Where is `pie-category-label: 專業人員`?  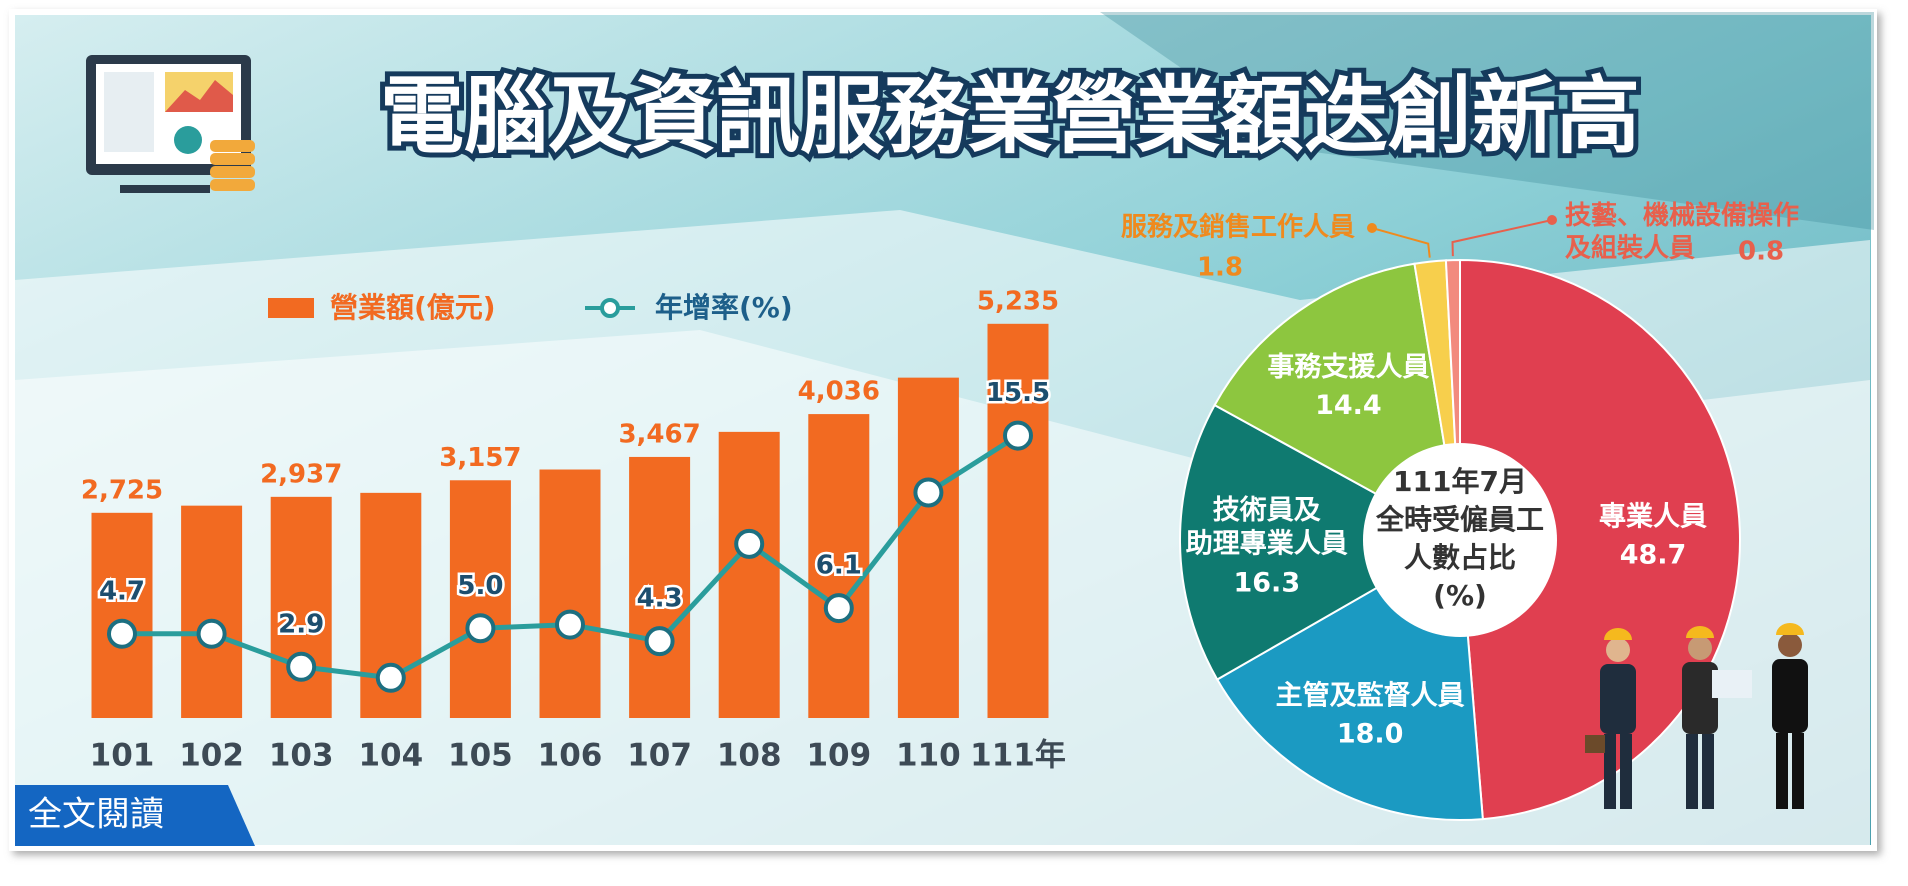
pie-category-label: 專業人員 is located at coordinates (1653, 517).